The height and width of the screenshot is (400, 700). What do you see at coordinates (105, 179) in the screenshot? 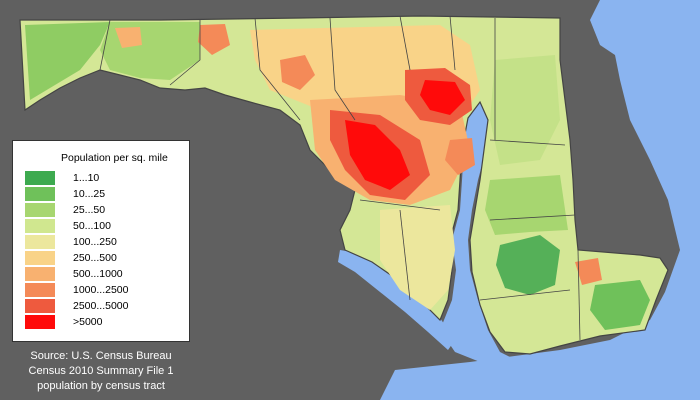
I see `legend-row: 1...10` at bounding box center [105, 179].